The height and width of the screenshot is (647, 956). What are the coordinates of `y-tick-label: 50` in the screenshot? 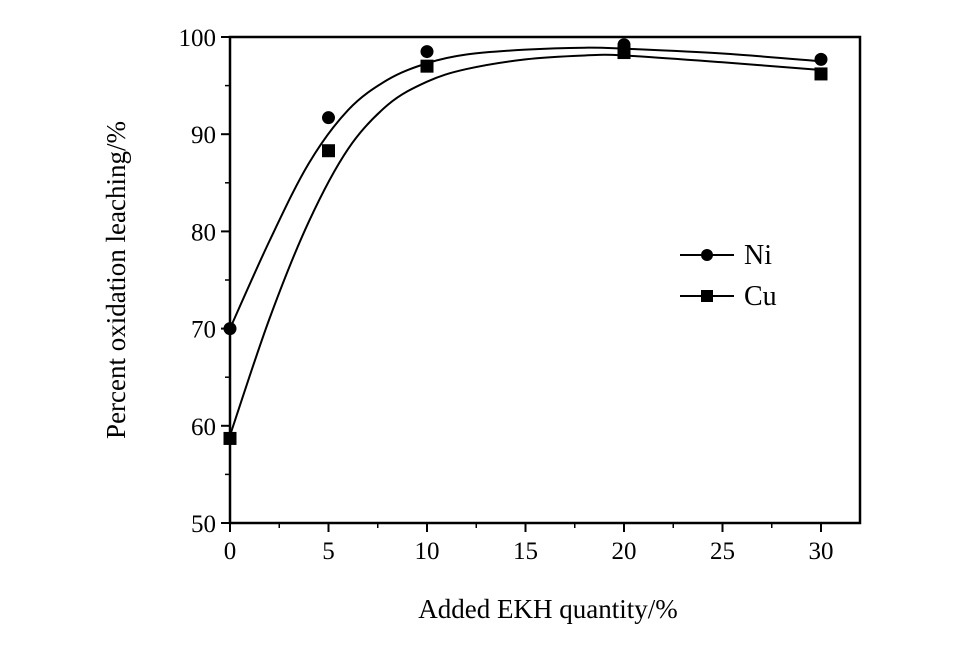 It's located at (203, 524).